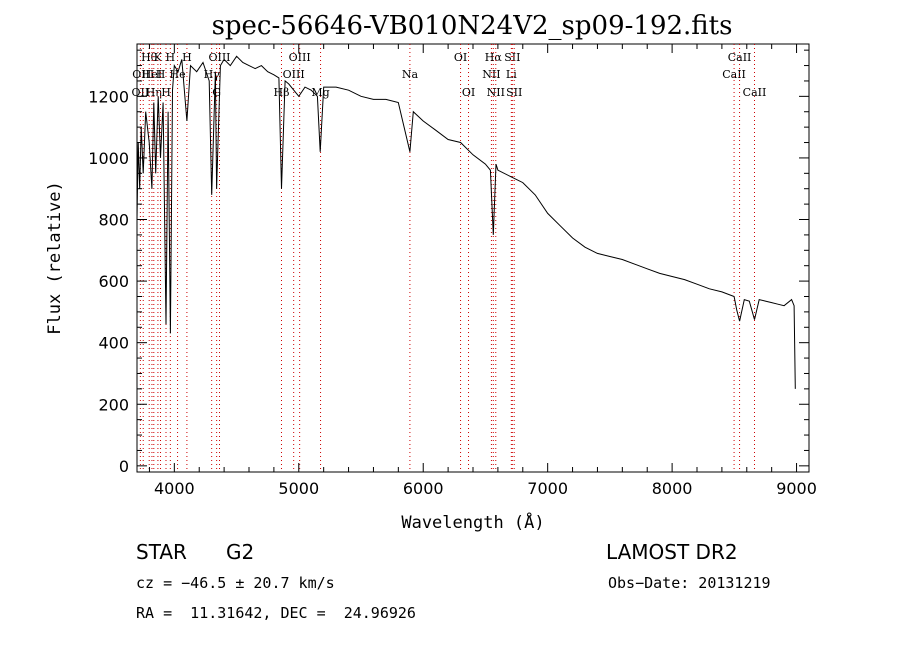 This screenshot has width=900, height=650. What do you see at coordinates (108, 96) in the screenshot?
I see `y-tick-label: 1200` at bounding box center [108, 96].